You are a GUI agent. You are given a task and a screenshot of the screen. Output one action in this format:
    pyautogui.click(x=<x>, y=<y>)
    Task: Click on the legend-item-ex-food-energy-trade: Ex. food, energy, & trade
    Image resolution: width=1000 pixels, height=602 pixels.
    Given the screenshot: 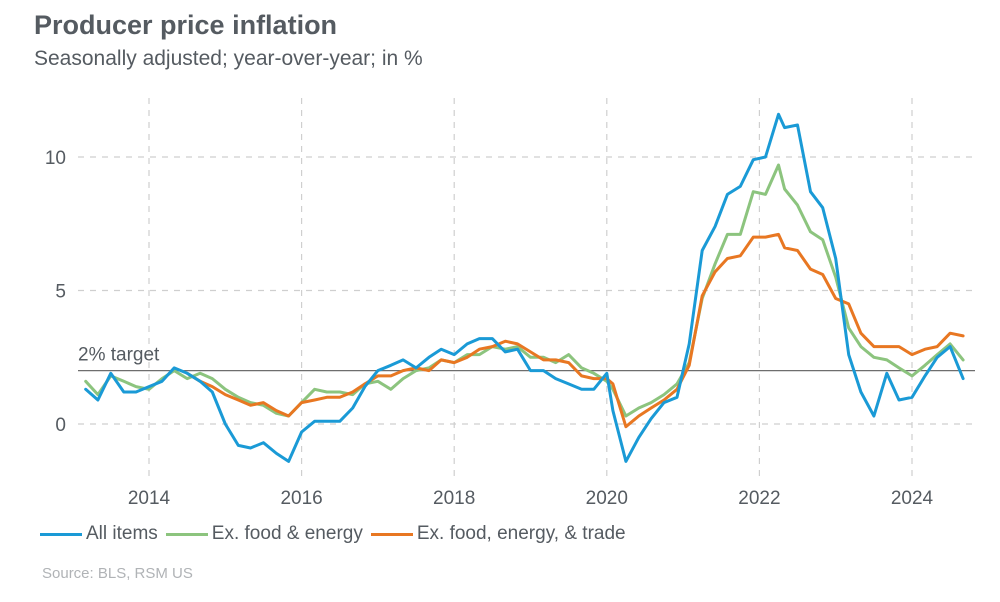 What is the action you would take?
    pyautogui.click(x=498, y=534)
    